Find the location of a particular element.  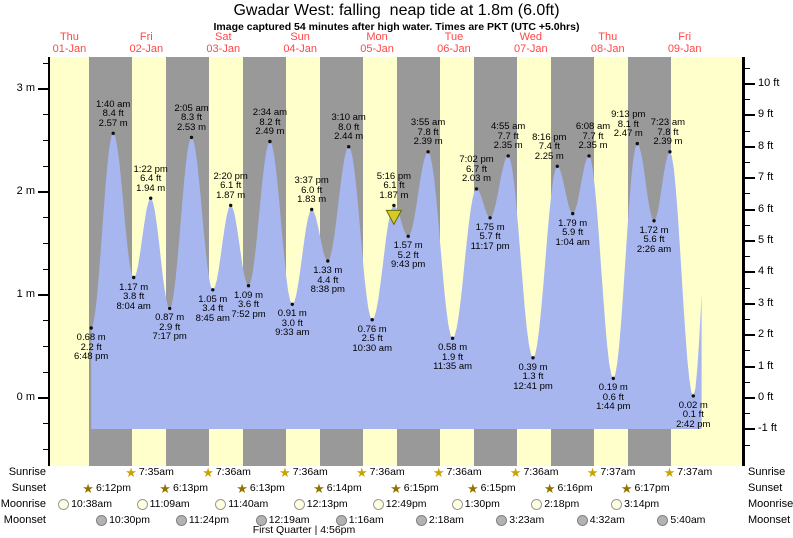

right-axis-label: 9 ft is located at coordinates (766, 114).